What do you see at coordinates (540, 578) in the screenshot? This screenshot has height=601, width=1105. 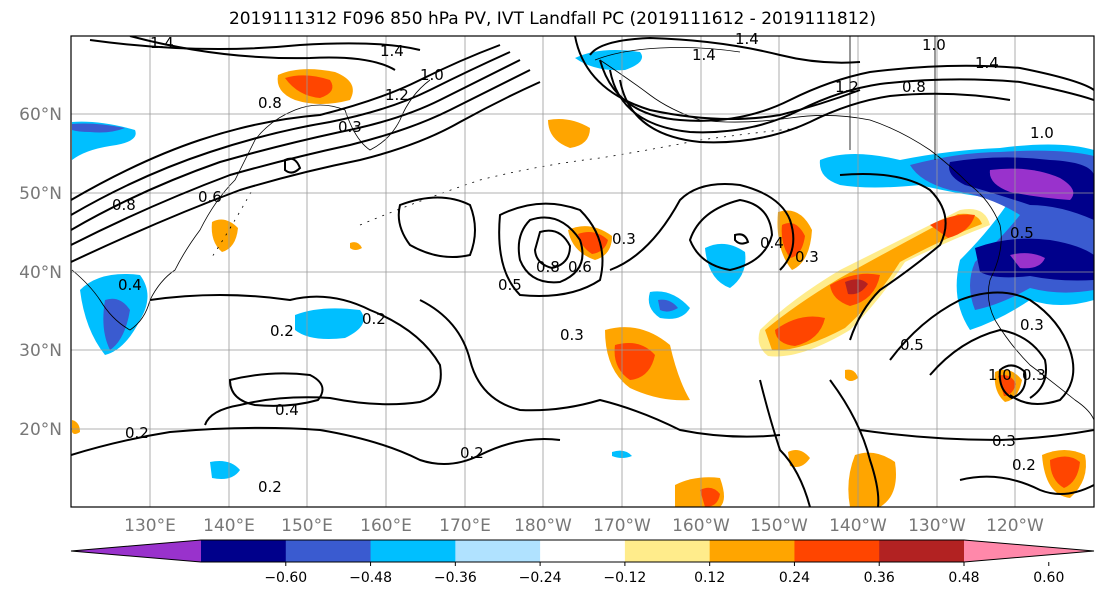 I see `colorbar-tick-label: −0.24` at bounding box center [540, 578].